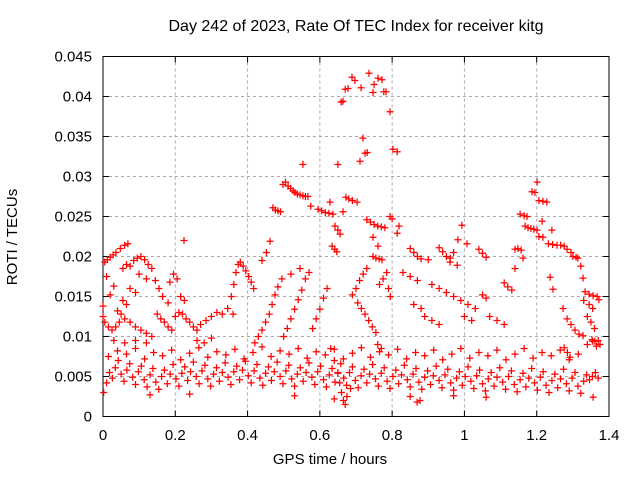  I want to click on y-tick-label: 0.04, so click(77, 97).